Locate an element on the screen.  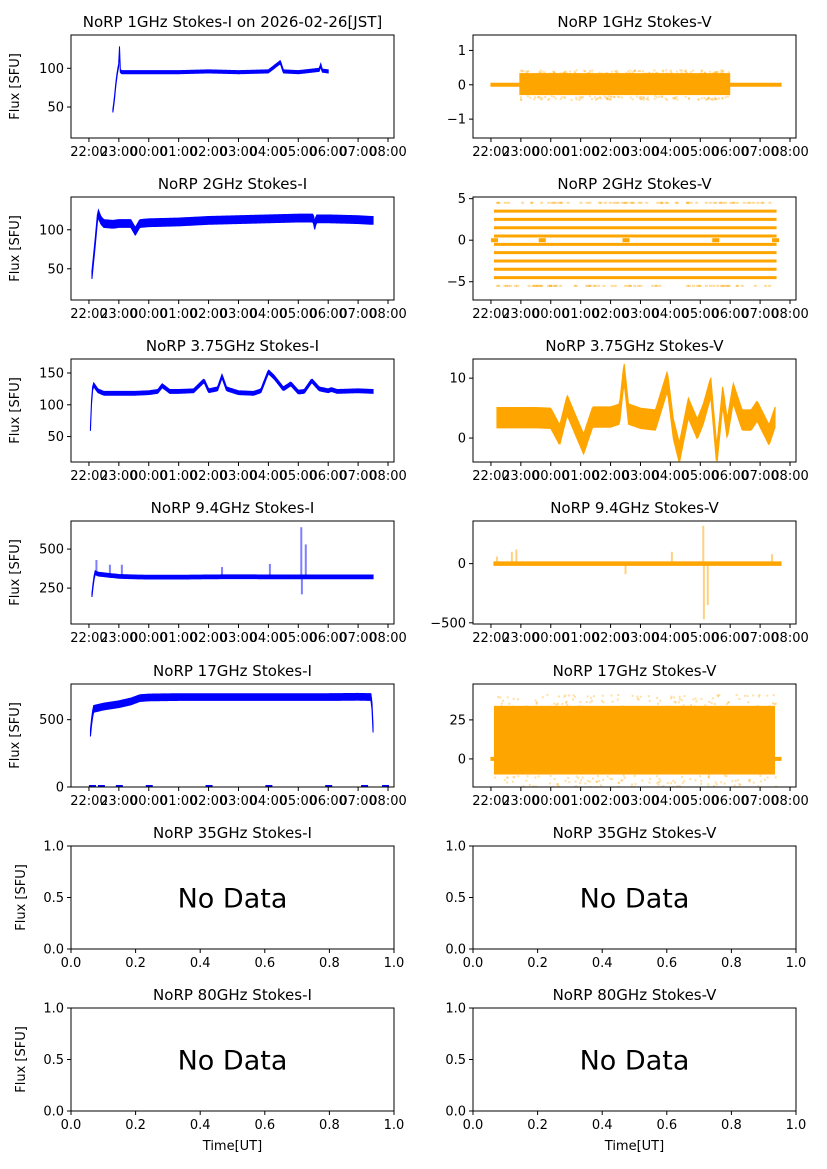
x-tick-label: 0.2 is located at coordinates (135, 1125).